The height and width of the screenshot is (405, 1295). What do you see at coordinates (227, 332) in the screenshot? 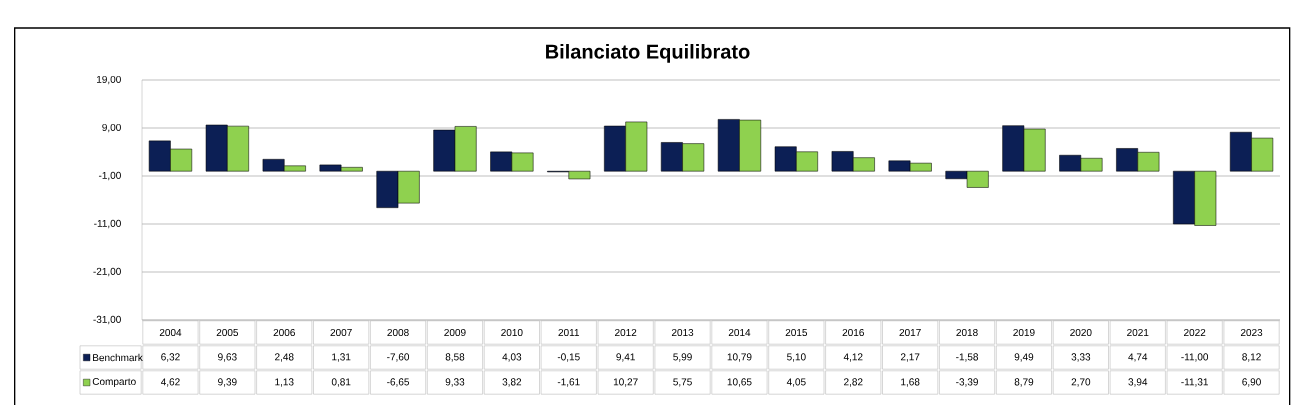
I see `x-tick-label: 2005` at bounding box center [227, 332].